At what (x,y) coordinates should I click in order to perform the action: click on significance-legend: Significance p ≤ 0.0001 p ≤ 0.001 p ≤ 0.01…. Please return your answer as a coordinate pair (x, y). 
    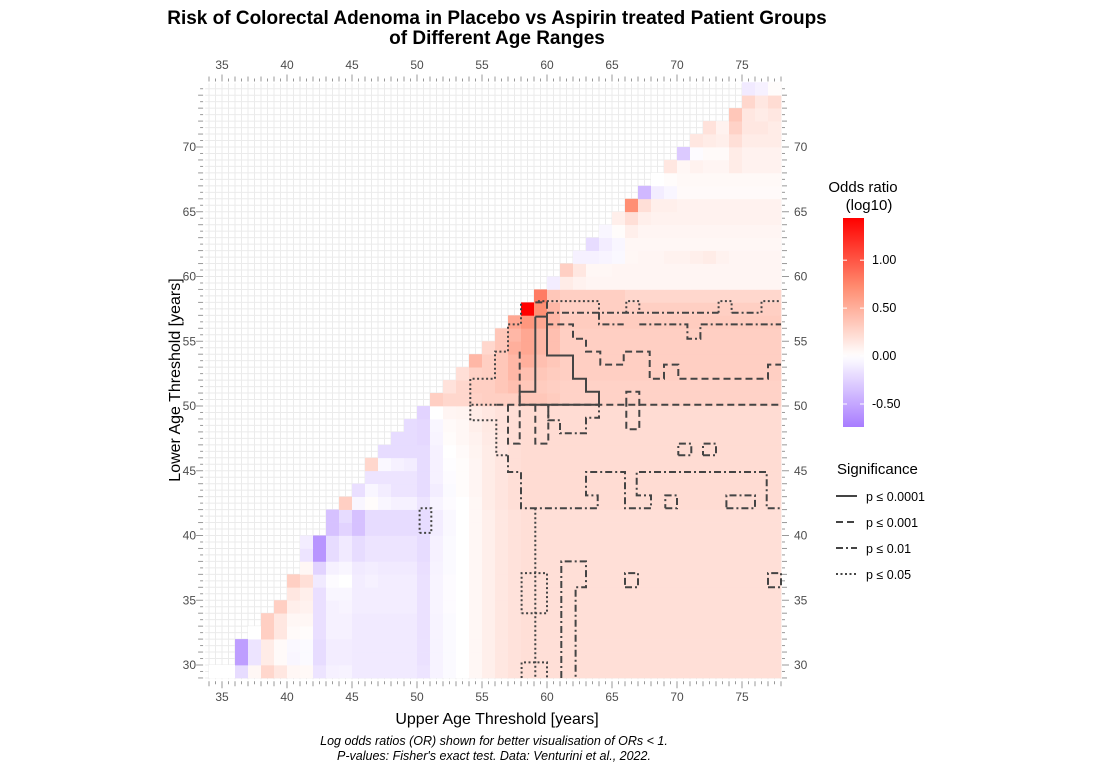
    Looking at the image, I should click on (880, 521).